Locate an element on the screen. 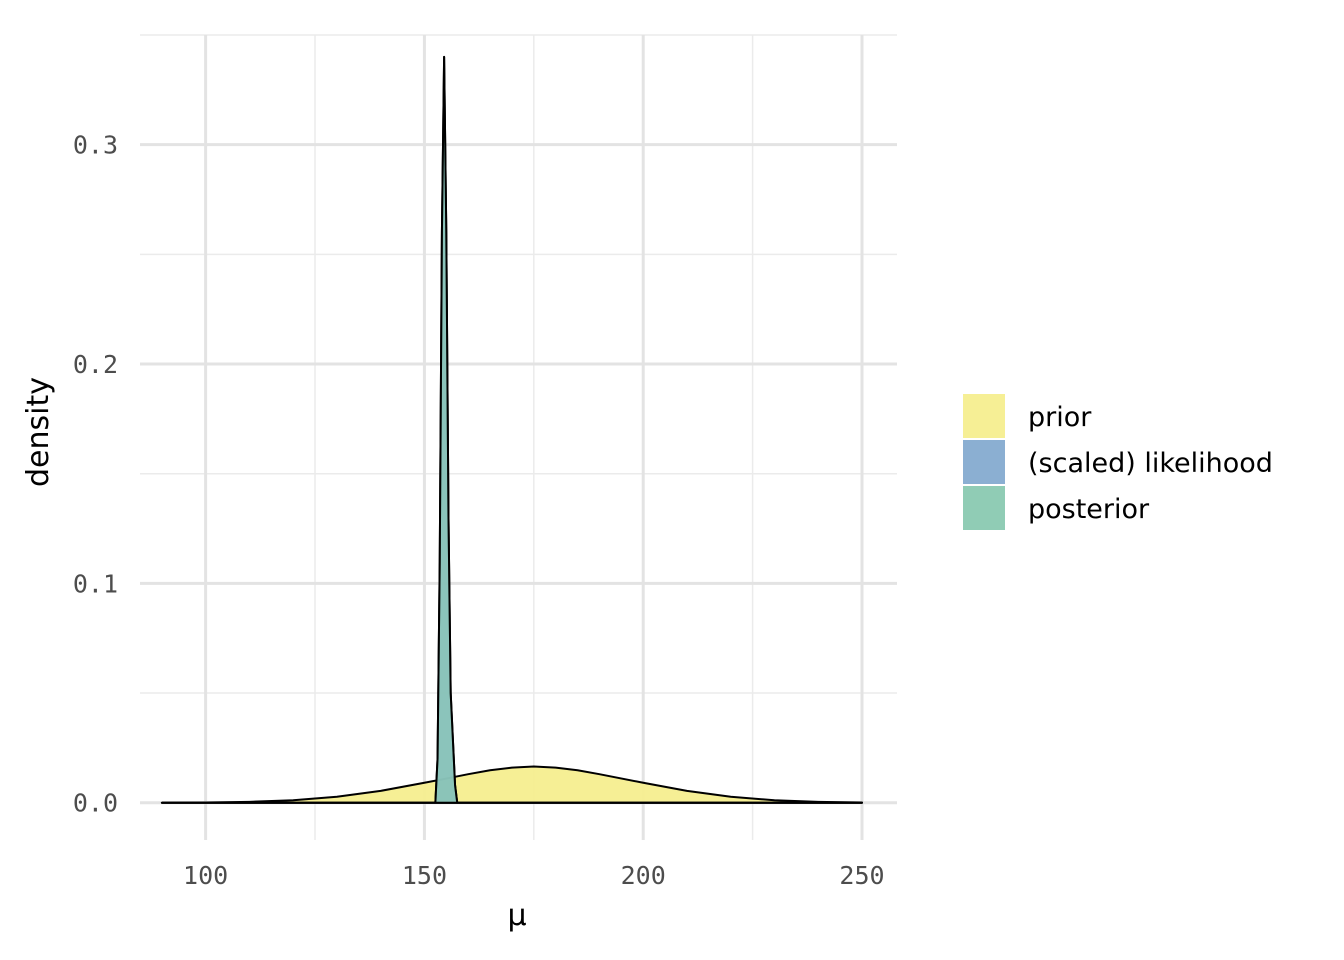 This screenshot has height=960, width=1344. x-tick-label: 150 is located at coordinates (424, 875).